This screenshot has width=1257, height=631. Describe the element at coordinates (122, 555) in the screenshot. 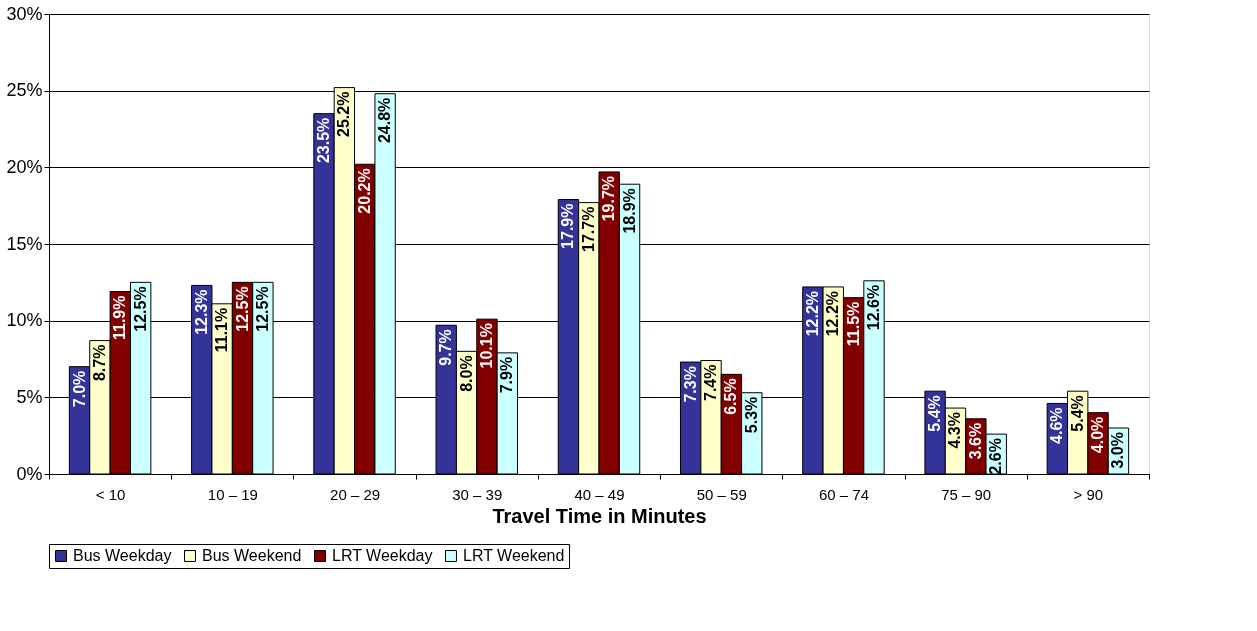

I see `legend-label: Bus Weekday` at that location.